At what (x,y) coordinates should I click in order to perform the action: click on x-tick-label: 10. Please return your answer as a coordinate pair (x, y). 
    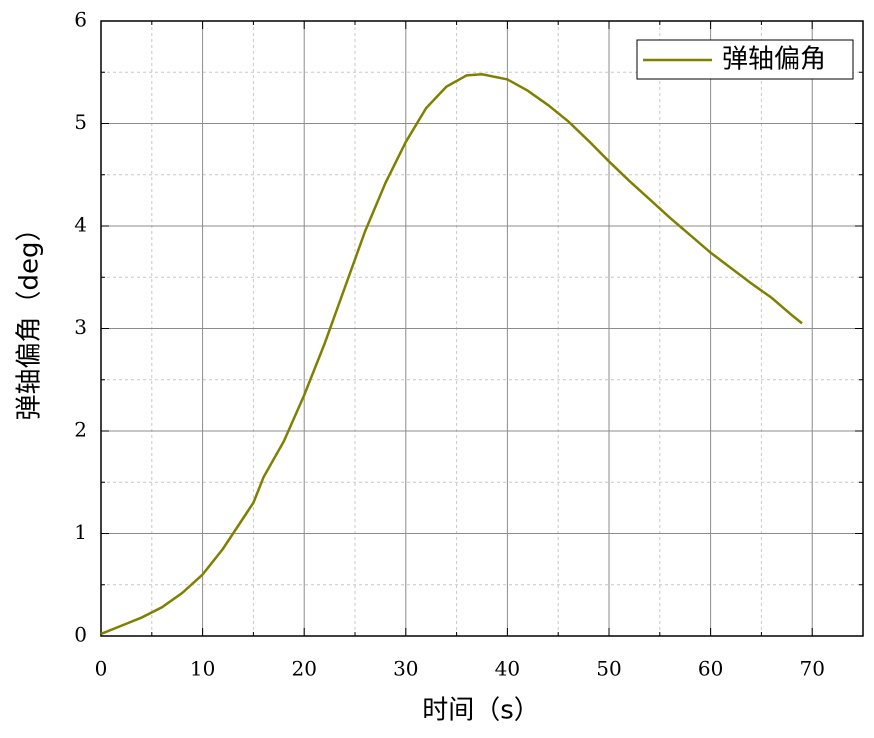
    Looking at the image, I should click on (202, 669).